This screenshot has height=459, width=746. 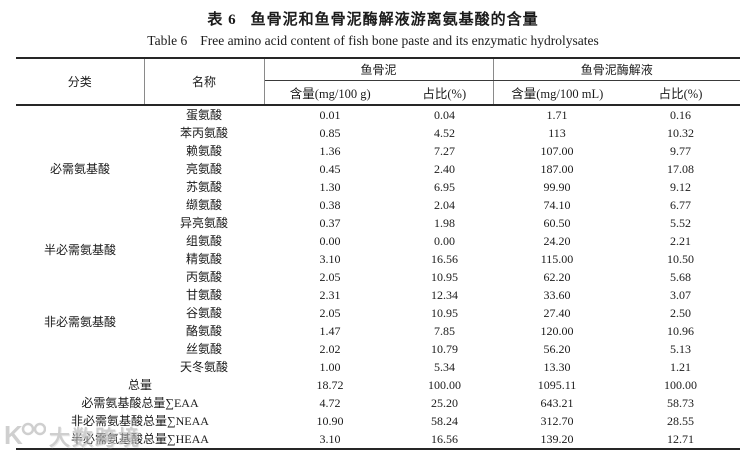 I want to click on cell-value: 5.52, so click(x=681, y=223).